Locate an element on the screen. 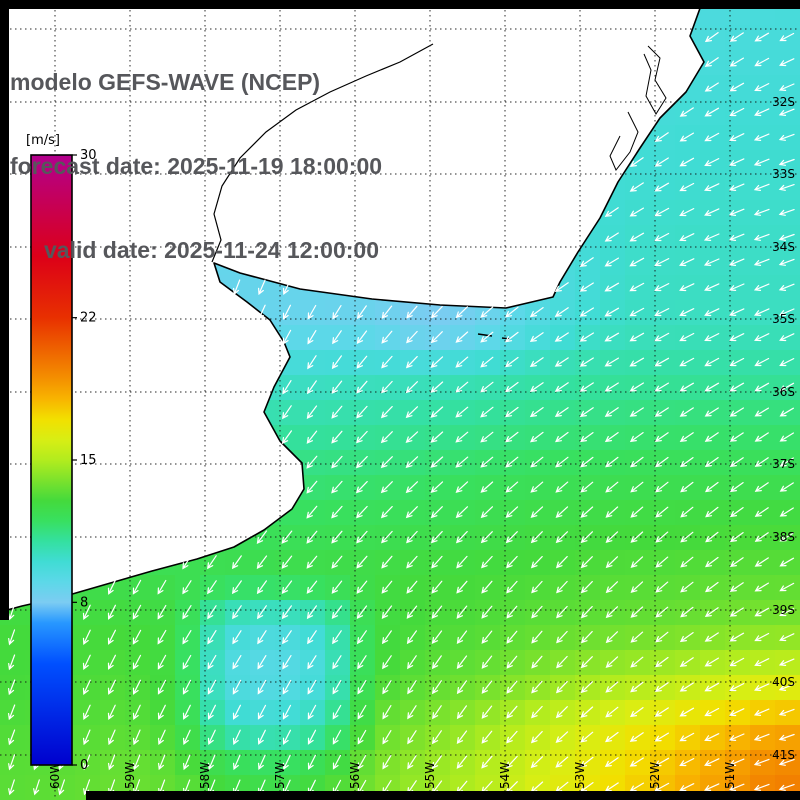 This screenshot has height=800, width=800. lat-label: 33S is located at coordinates (783, 174).